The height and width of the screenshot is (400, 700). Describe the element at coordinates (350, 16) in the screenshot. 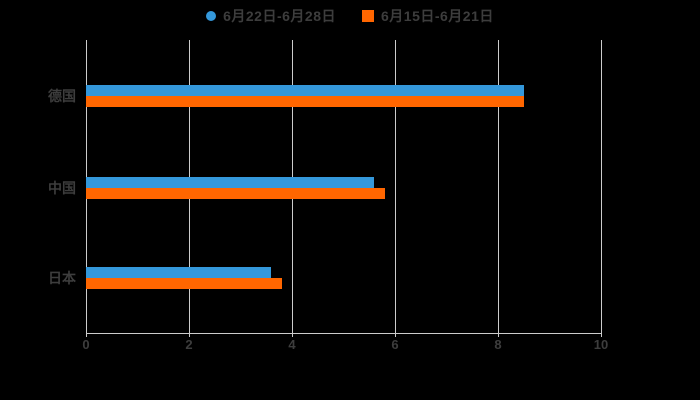

I see `legend: 6月22日-6月28日 6月15日-6月21日` at that location.